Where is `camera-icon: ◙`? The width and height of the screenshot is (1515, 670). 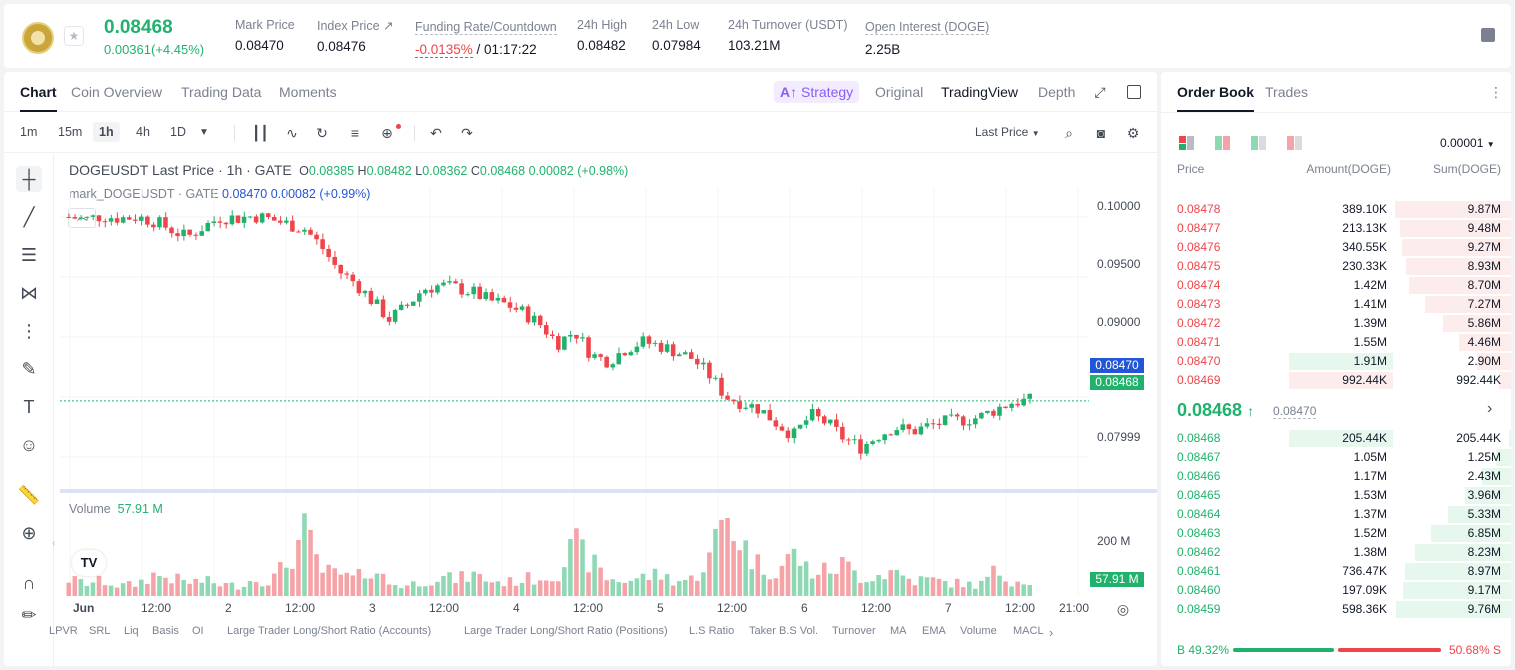 camera-icon: ◙ is located at coordinates (1101, 133).